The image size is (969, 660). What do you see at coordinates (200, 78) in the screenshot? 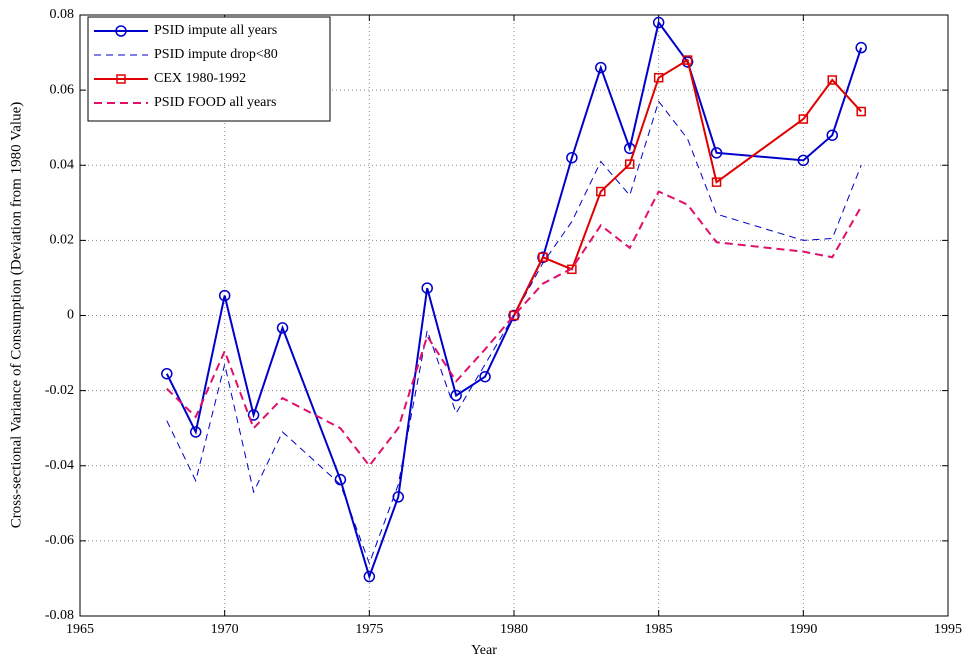
I see `legend-label: CEX 1980-1992` at bounding box center [200, 78].